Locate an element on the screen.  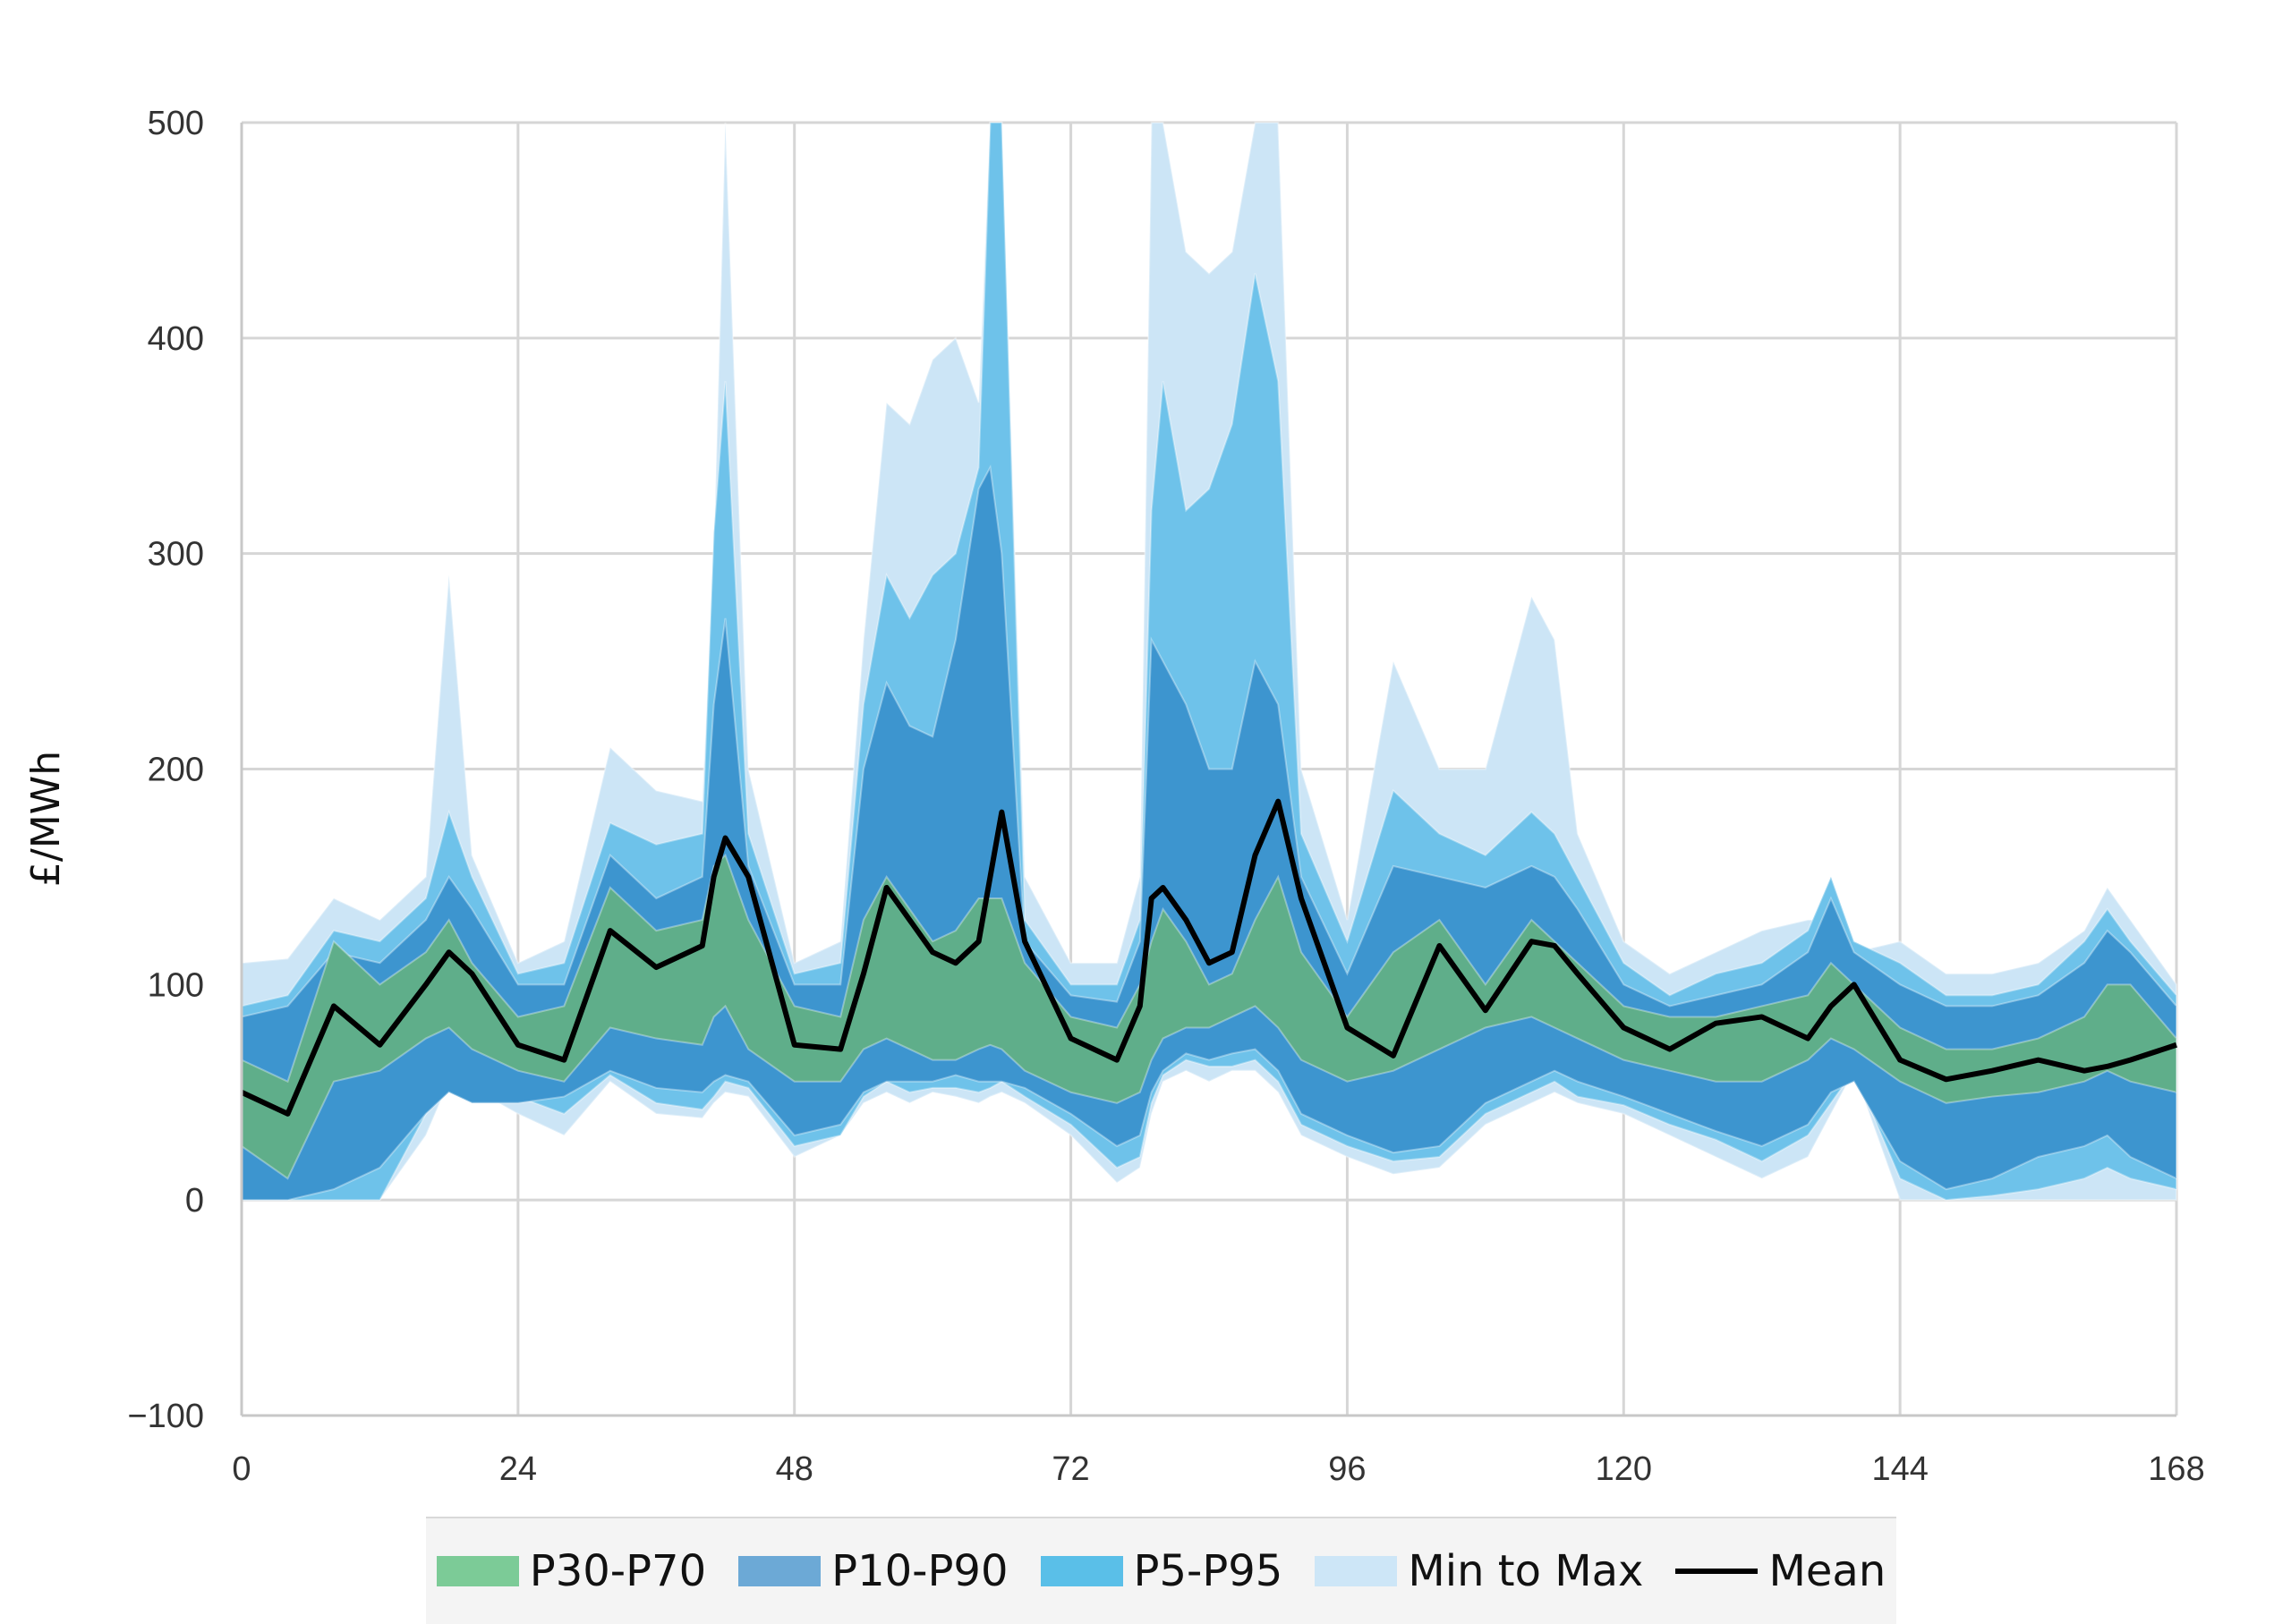
legend-label-p30-p70: P30-P70 is located at coordinates (618, 1571).